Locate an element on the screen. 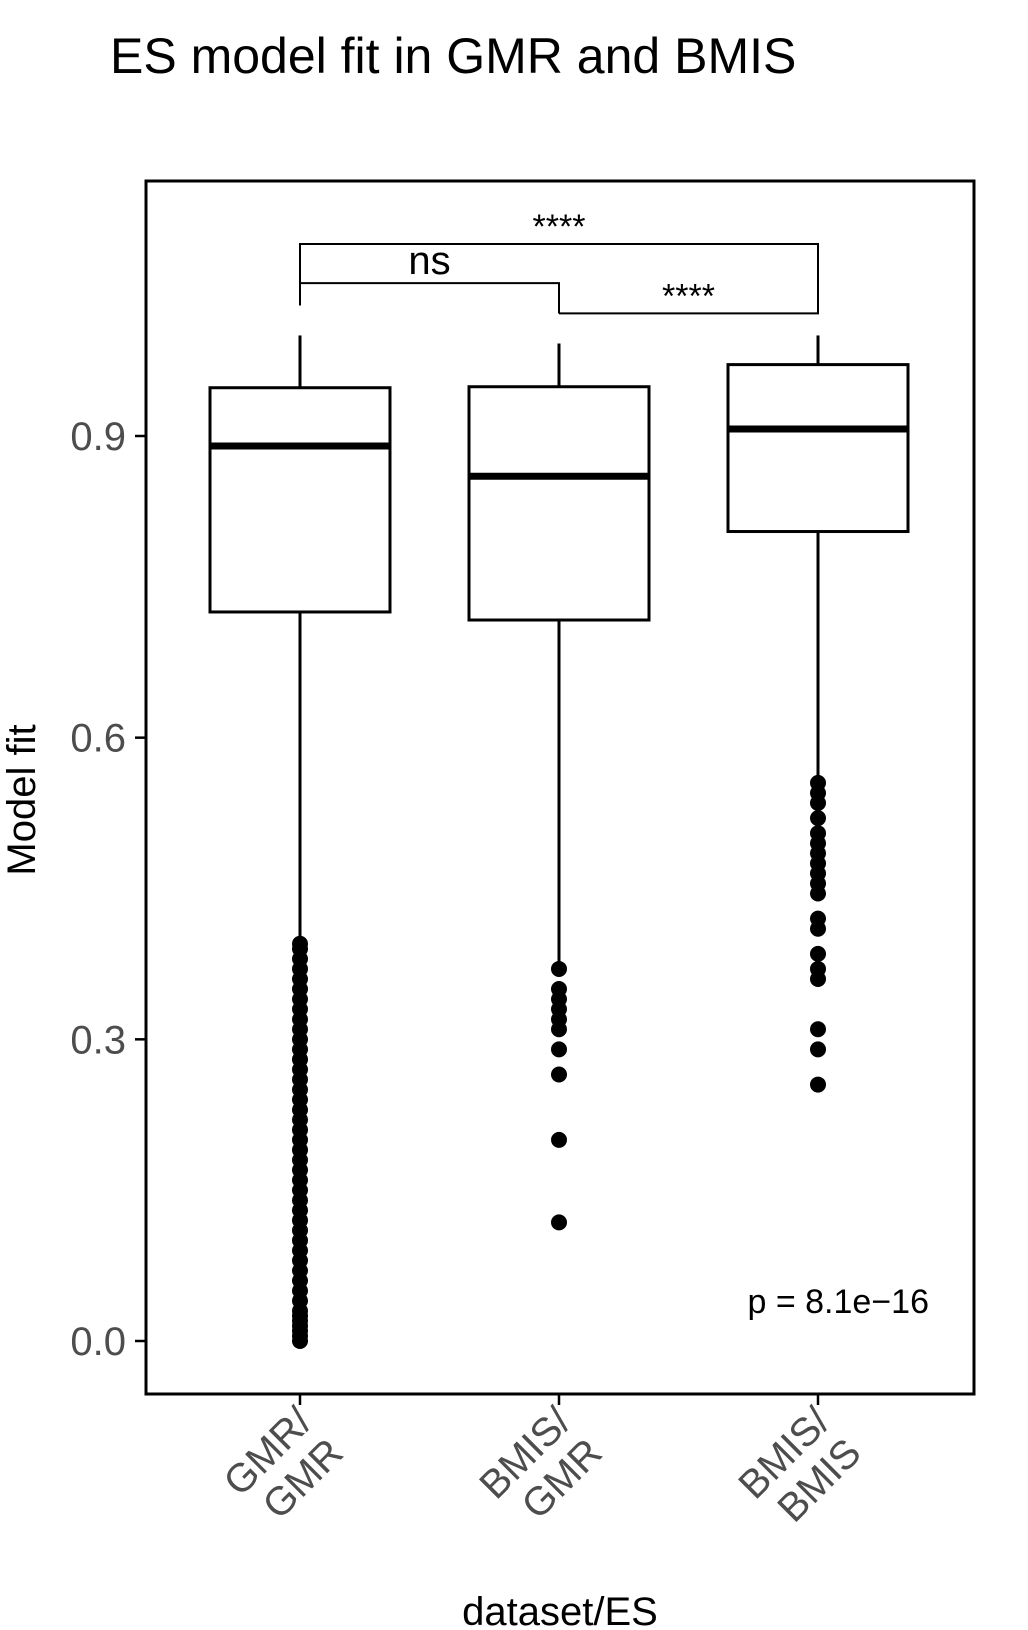 Image resolution: width=1028 pixels, height=1630 pixels. x-axis: GMR/GMR BMIS/GMR BMIS/BMIS is located at coordinates (543, 1462).